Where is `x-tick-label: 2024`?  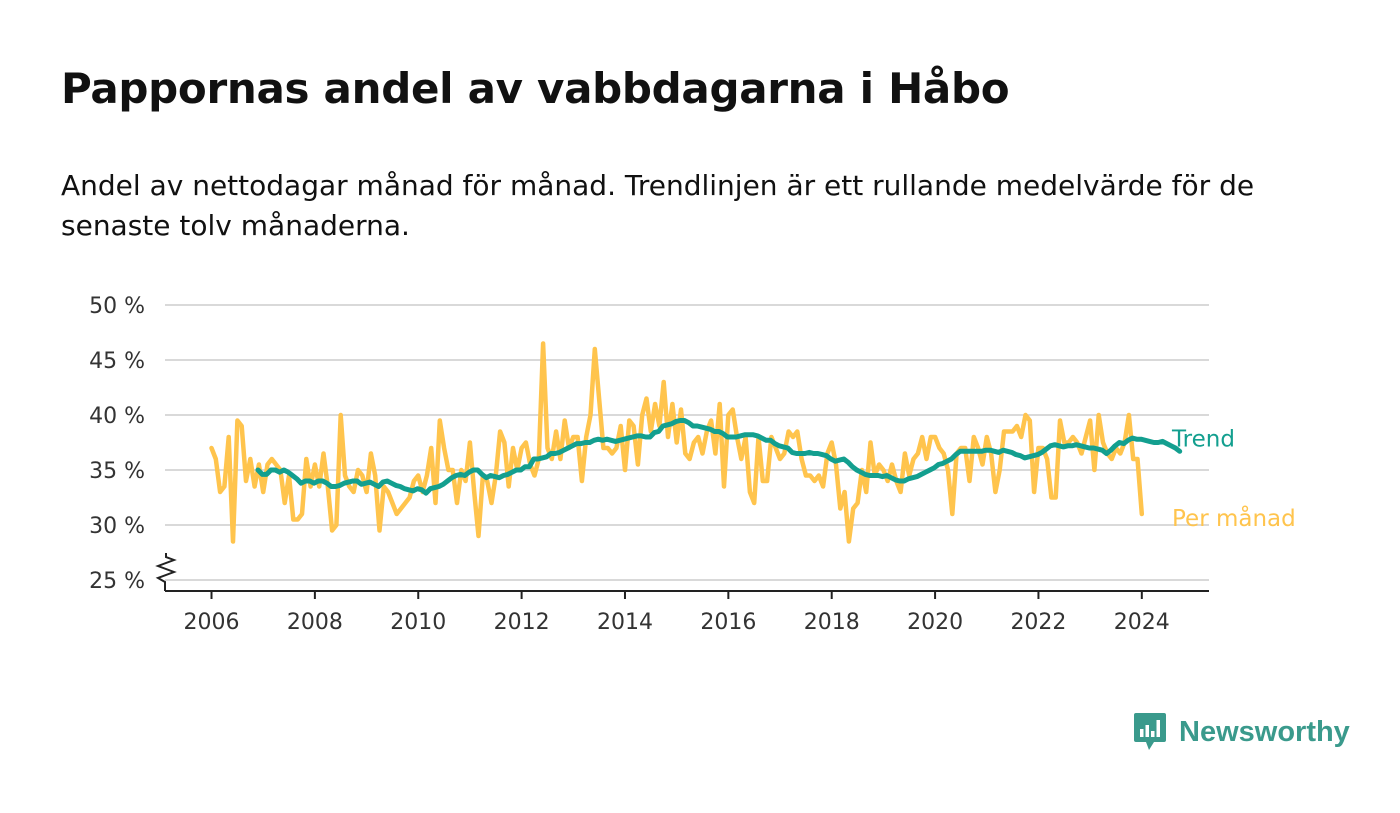
x-tick-label: 2024 is located at coordinates (1142, 622).